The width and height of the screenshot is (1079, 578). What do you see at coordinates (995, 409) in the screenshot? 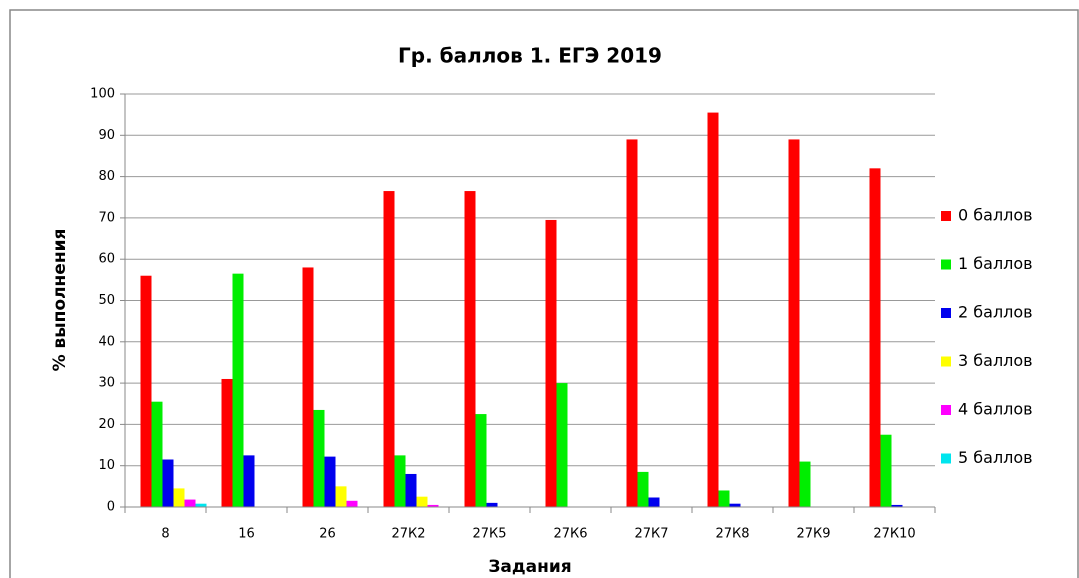
I see `legend-label: 4 баллов` at bounding box center [995, 409].